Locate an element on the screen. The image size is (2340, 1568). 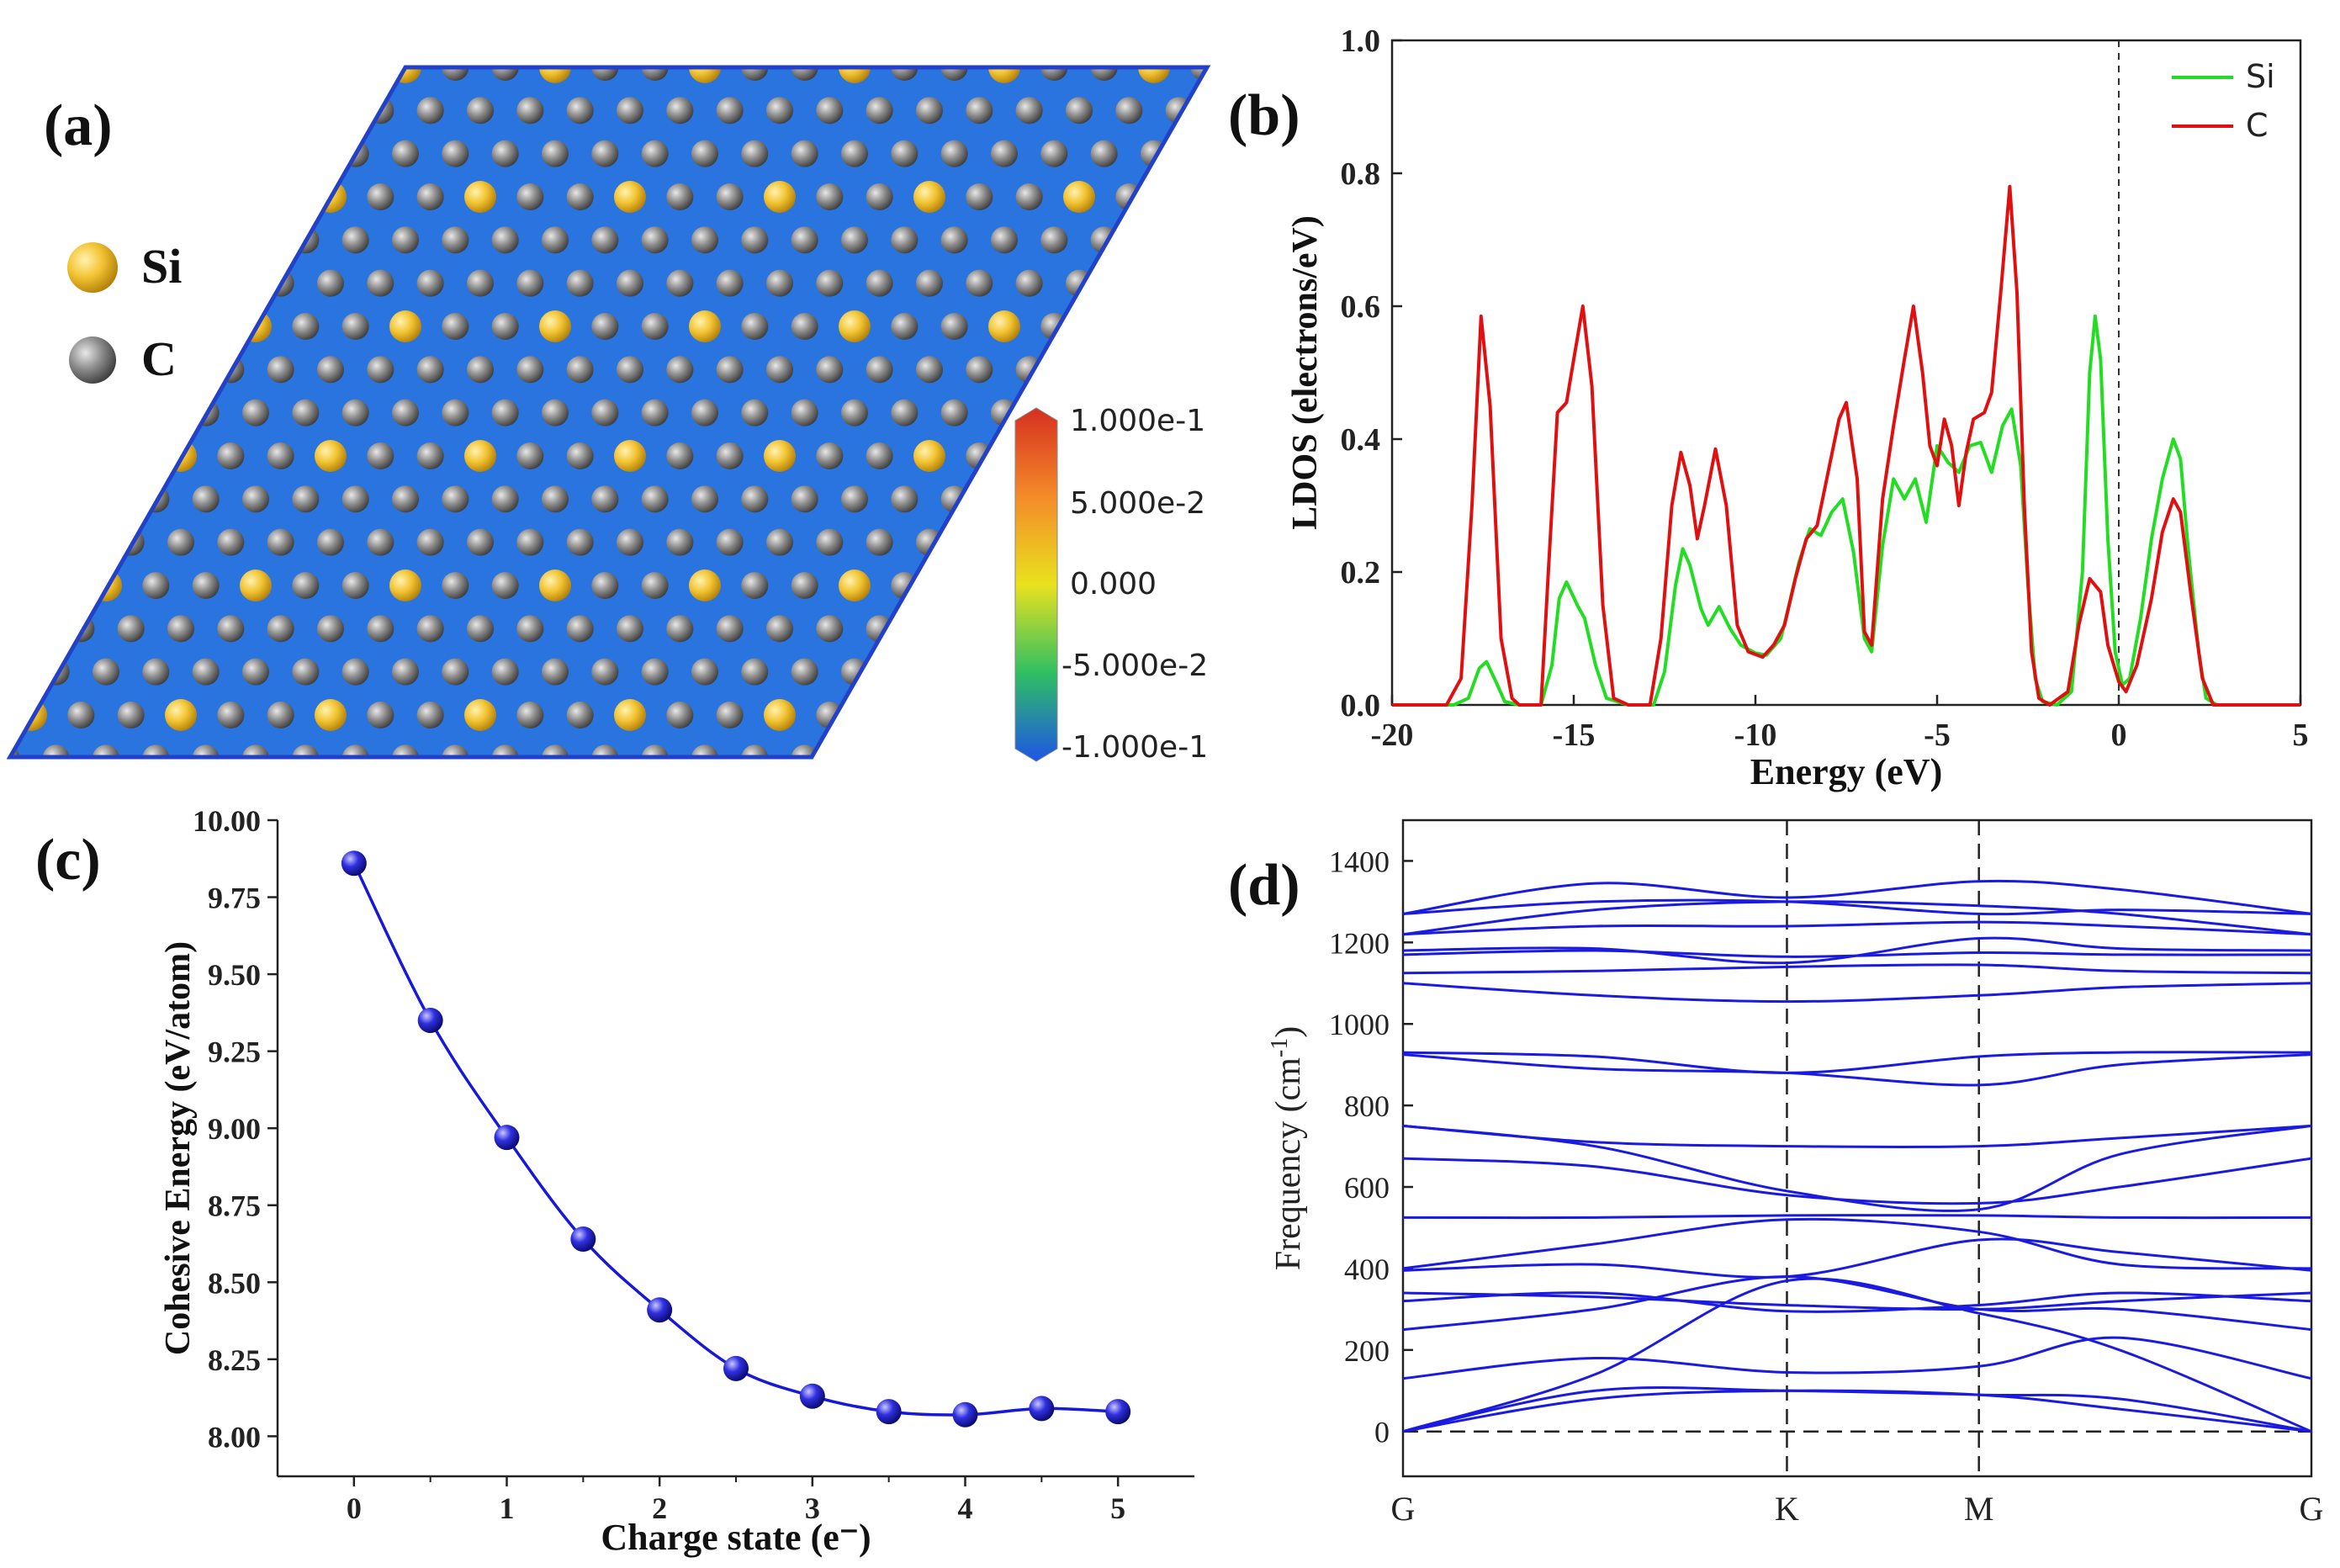
plot-c-series is located at coordinates (736, 1139).